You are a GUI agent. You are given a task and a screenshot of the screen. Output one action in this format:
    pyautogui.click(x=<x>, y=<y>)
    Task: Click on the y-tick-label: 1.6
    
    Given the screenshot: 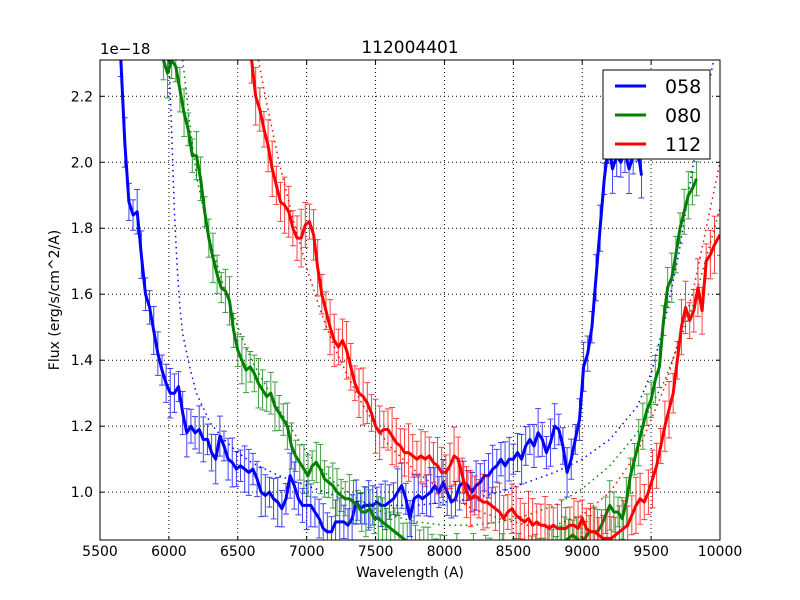 What is the action you would take?
    pyautogui.click(x=82, y=295)
    